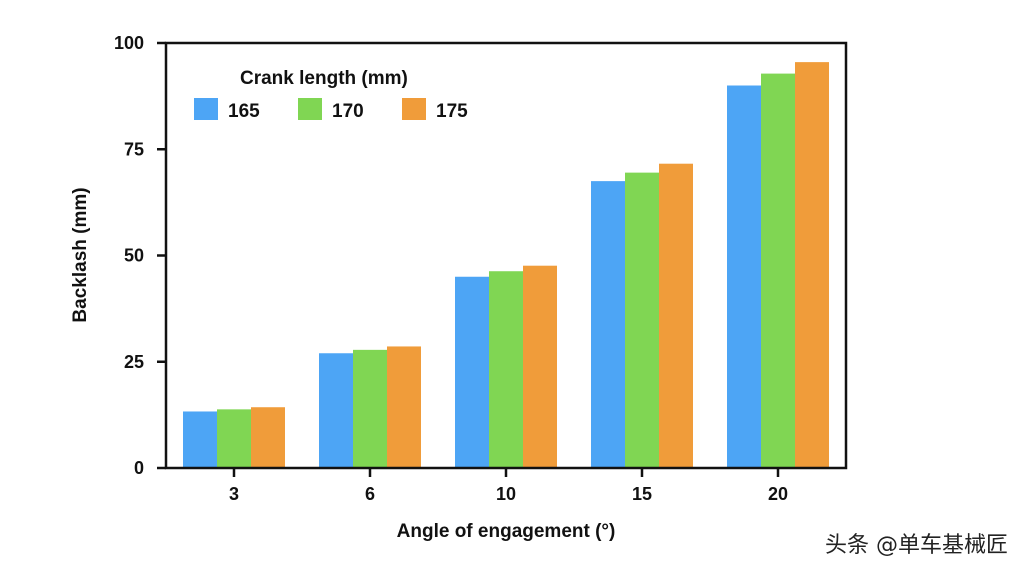 This screenshot has height=572, width=1024. What do you see at coordinates (778, 494) in the screenshot?
I see `x-tick-label: 20` at bounding box center [778, 494].